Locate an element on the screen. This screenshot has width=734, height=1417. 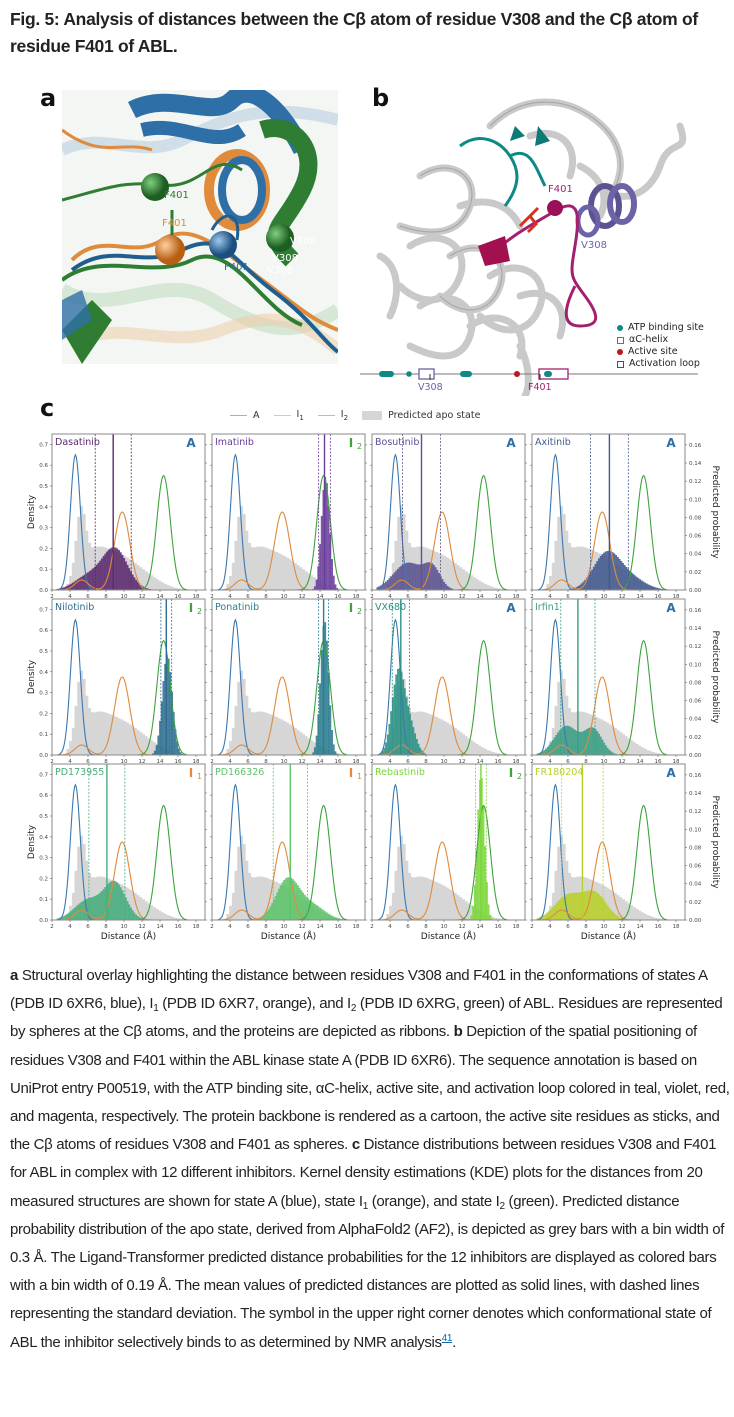
y2-tick-label: 0.08 is located at coordinates (695, 683).